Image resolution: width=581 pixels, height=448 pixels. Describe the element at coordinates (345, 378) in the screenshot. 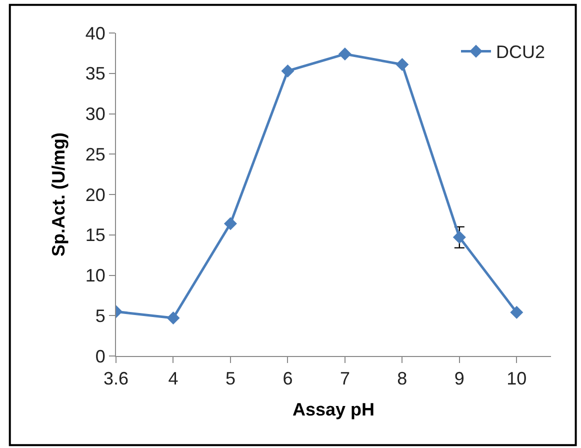

I see `x-tick-label: 7` at that location.